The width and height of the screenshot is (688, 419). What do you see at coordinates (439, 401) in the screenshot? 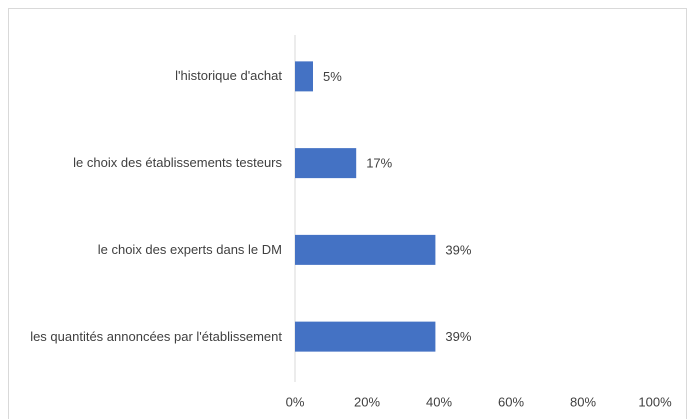
I see `x-tick-label: 40%` at bounding box center [439, 401].